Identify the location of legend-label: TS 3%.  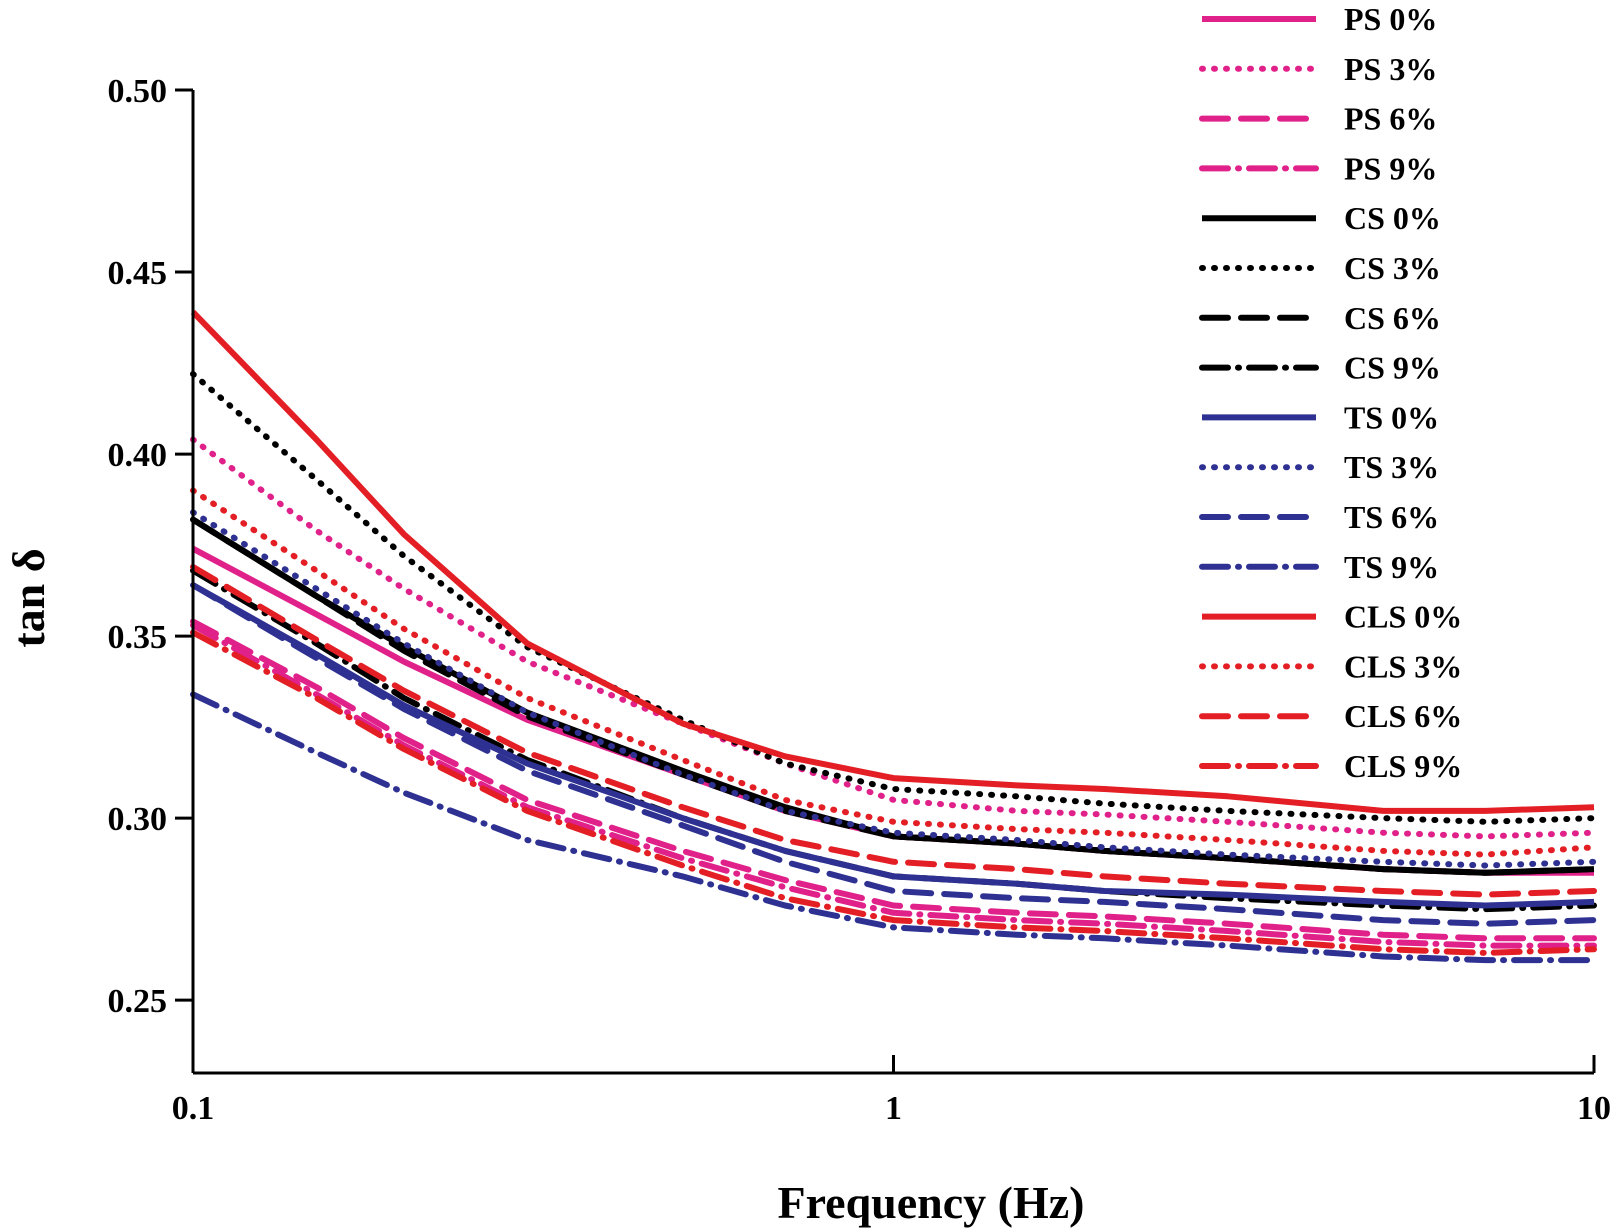
(1391, 467).